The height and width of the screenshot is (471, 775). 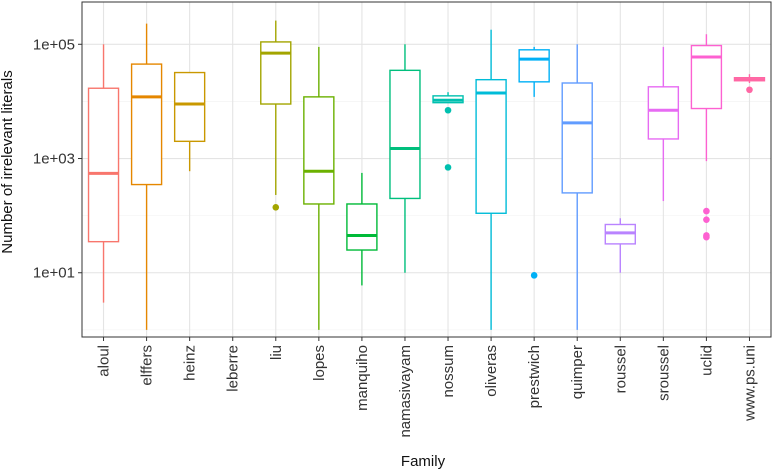 I want to click on boxplot-uclid, so click(x=706, y=137).